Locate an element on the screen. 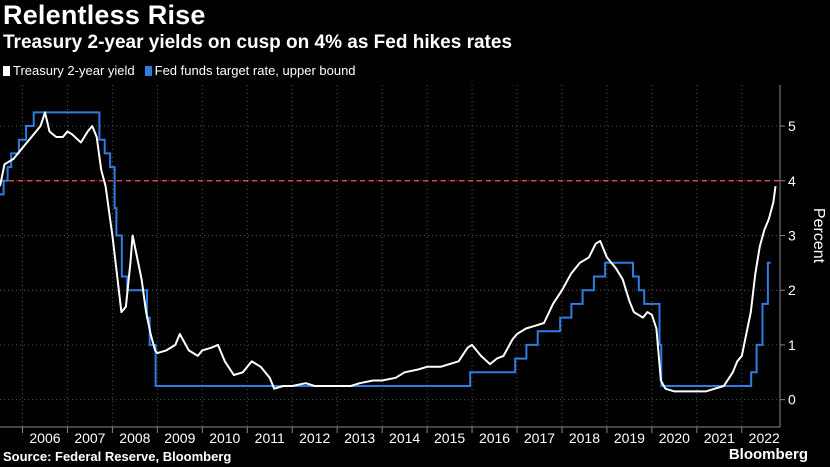 Image resolution: width=830 pixels, height=467 pixels. x-tick-label: 2014 is located at coordinates (404, 438).